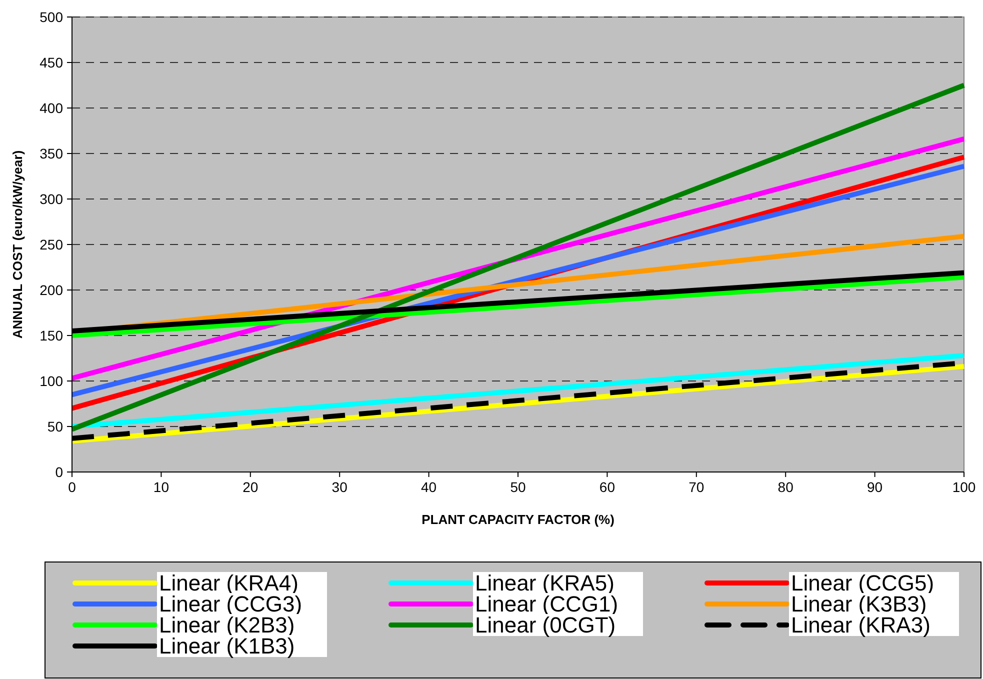 The height and width of the screenshot is (679, 983). I want to click on y-tick-label: 150, so click(52, 335).